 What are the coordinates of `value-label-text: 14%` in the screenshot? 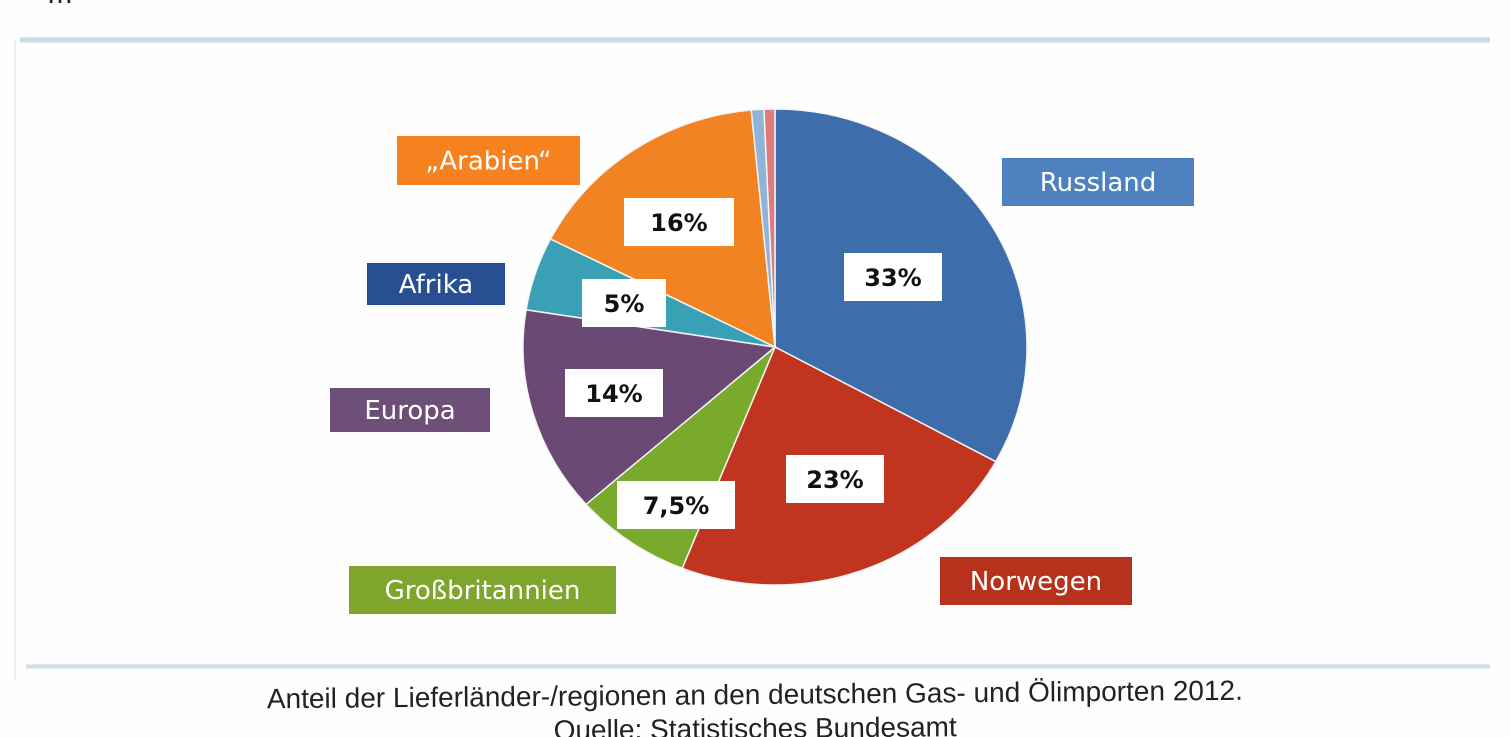 It's located at (613, 394).